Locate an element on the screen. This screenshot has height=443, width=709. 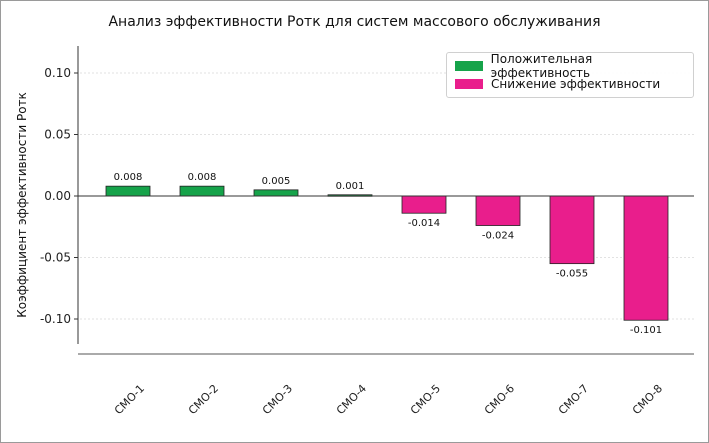
x-tick-label: СМО-6 is located at coordinates (499, 399).